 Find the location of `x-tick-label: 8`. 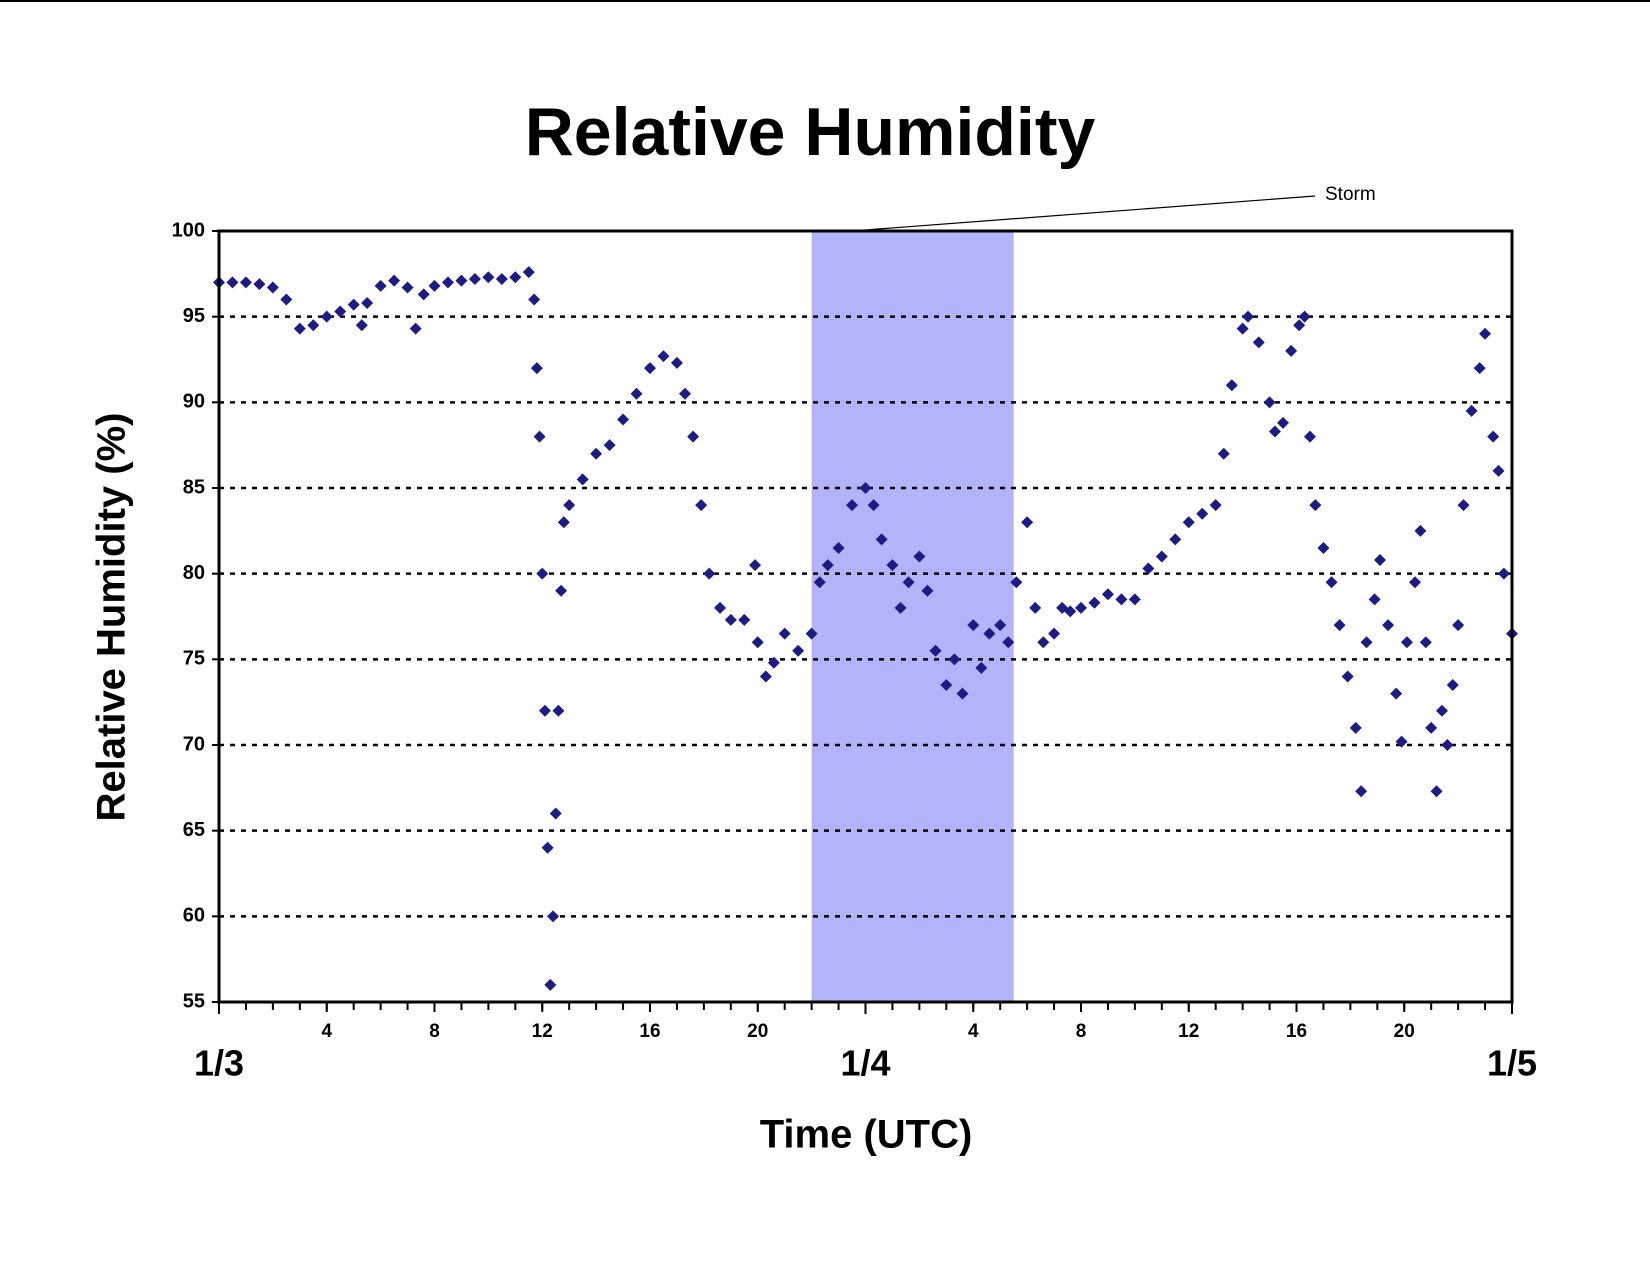

x-tick-label: 8 is located at coordinates (1081, 1031).